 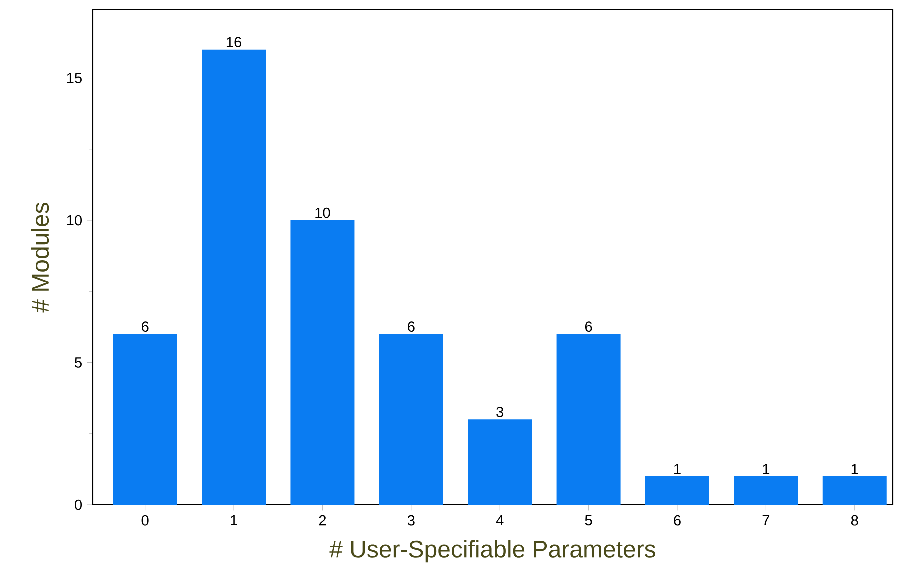 What do you see at coordinates (588, 520) in the screenshot?
I see `x-tick-label: 5` at bounding box center [588, 520].